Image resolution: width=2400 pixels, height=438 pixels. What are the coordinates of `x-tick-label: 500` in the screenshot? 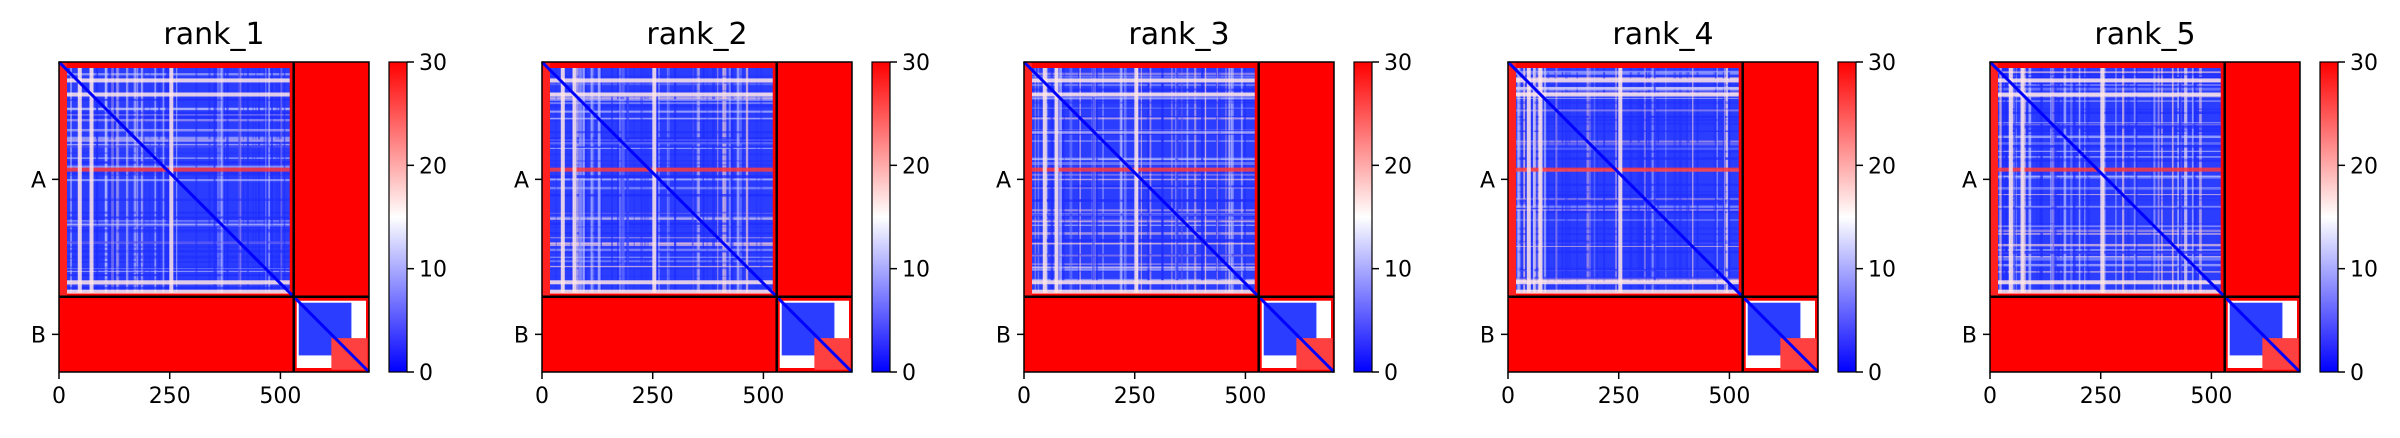 It's located at (1245, 396).